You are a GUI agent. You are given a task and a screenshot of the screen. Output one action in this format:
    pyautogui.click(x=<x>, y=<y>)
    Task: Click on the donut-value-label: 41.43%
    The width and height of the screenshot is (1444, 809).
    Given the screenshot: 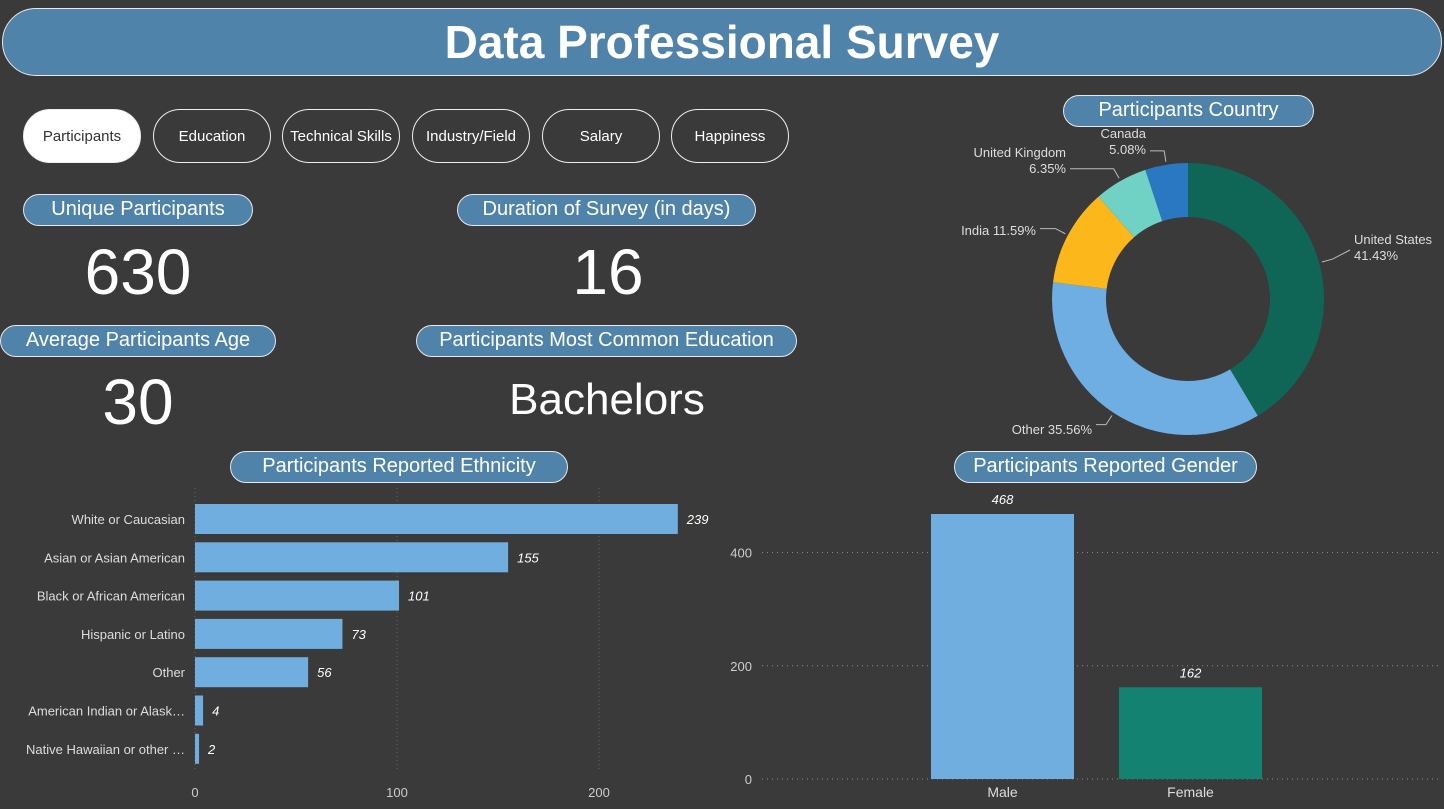 What is the action you would take?
    pyautogui.click(x=1376, y=255)
    